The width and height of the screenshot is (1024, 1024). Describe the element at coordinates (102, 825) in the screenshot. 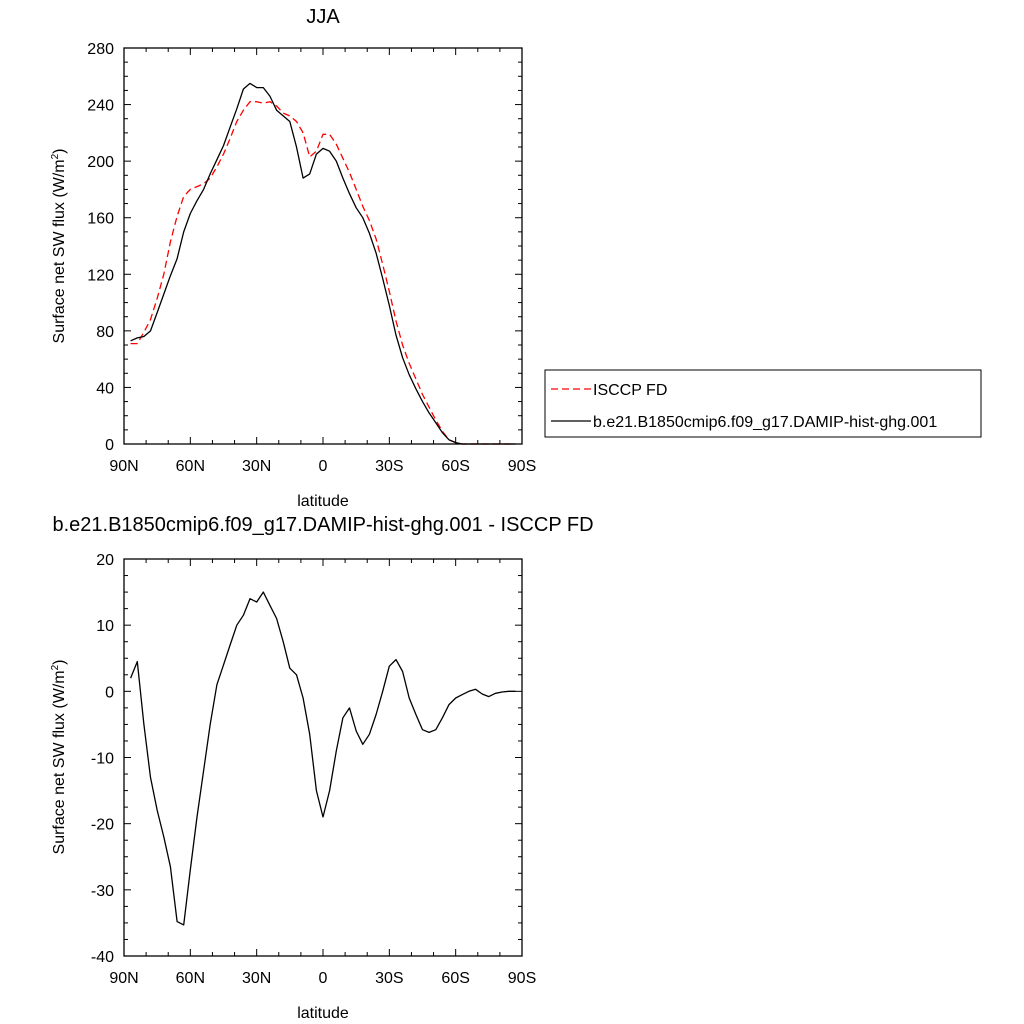

I see `y-tick-label: -20` at that location.